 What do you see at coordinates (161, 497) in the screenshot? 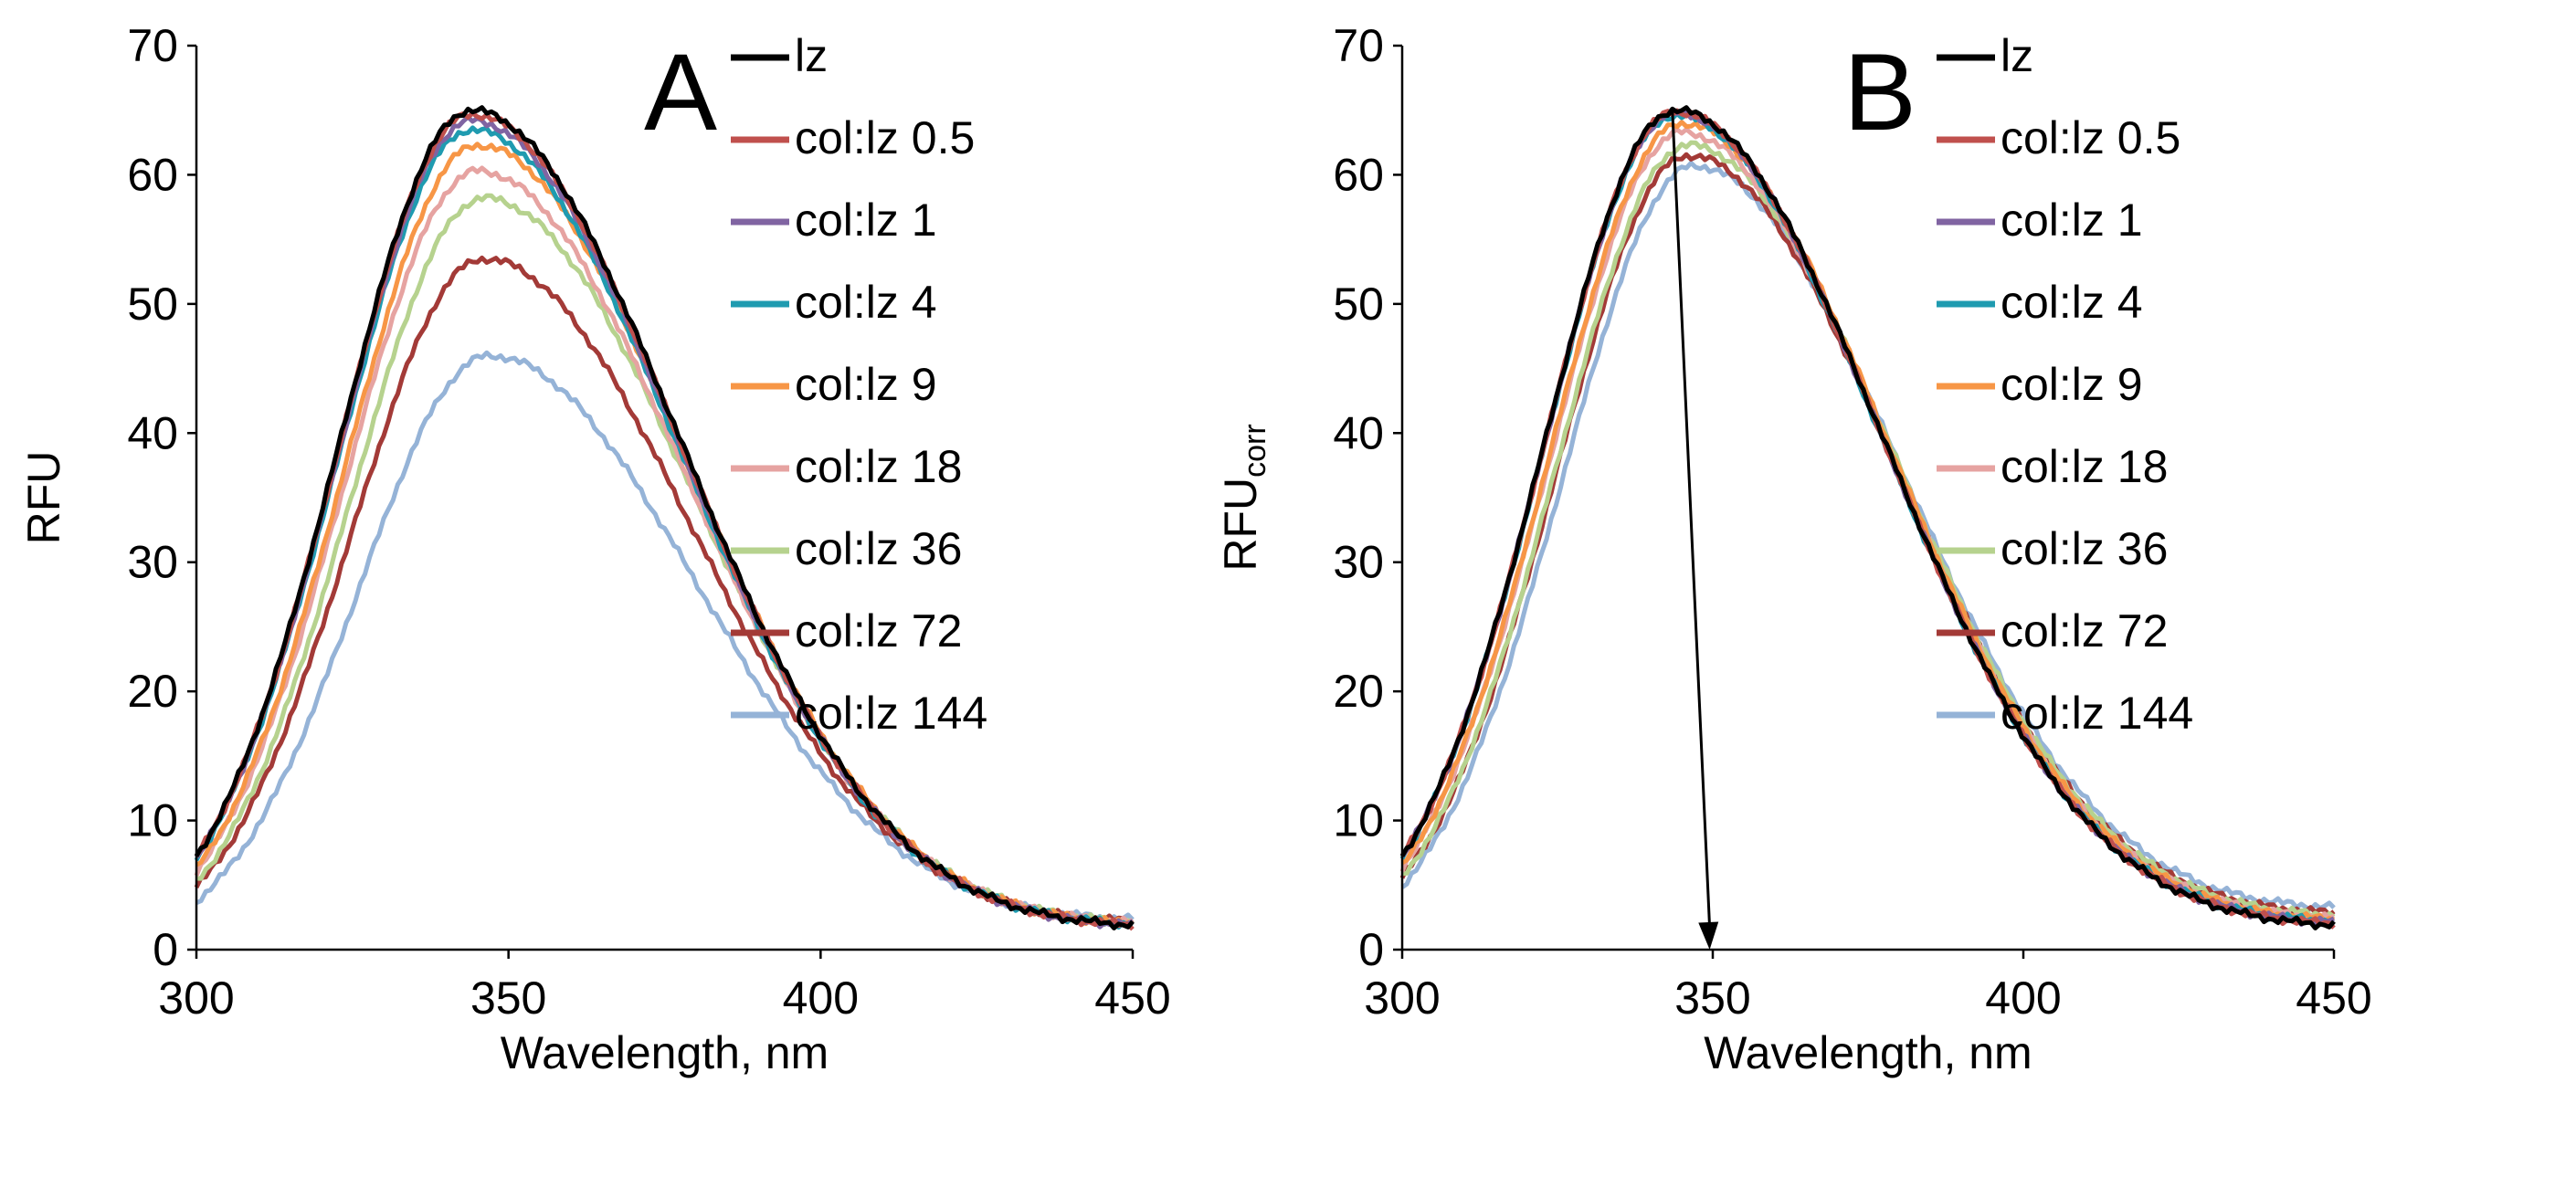
I see `panel-a-y-ticks: 0 10 20 30 40 50 60 70` at bounding box center [161, 497].